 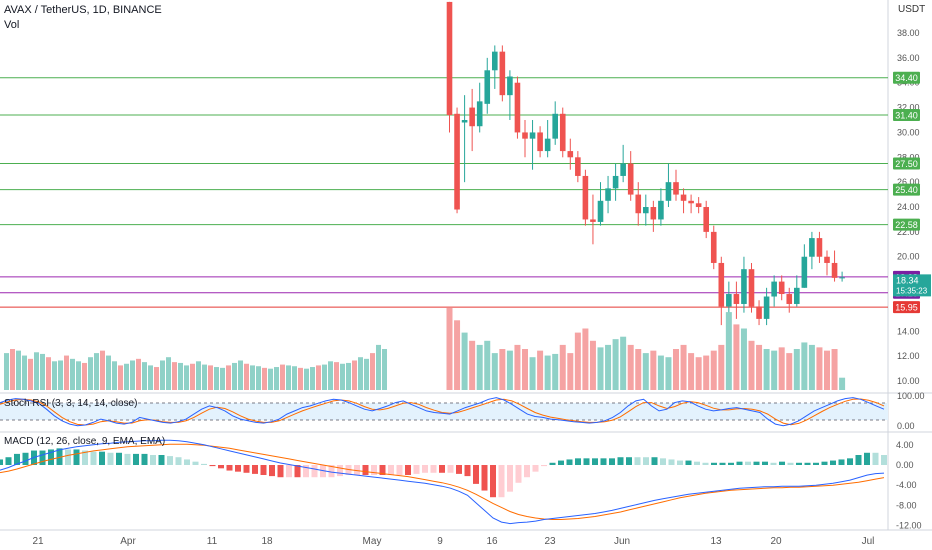 I want to click on price-tick-label: 14.00, so click(x=908, y=331).